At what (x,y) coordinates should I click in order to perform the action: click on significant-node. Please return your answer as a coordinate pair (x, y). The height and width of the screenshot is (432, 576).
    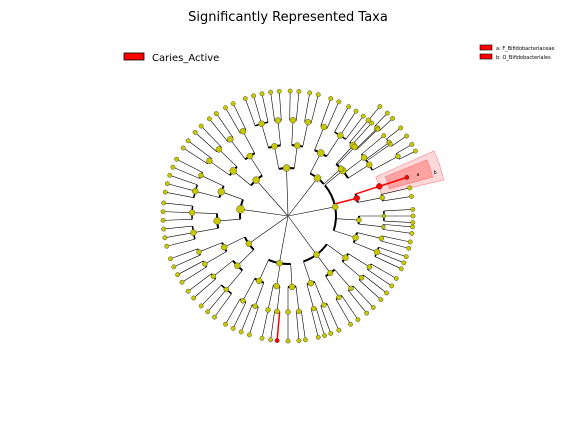
    Looking at the image, I should click on (379, 186).